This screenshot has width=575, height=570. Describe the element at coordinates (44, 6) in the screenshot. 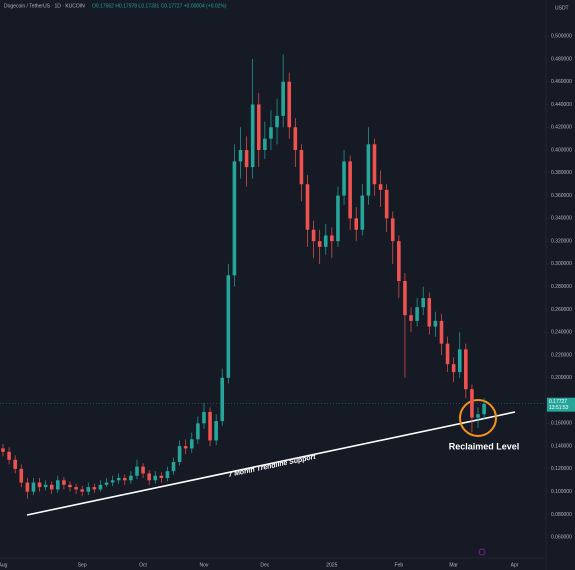

I see `chart-title: Dogecoin / TetherUS · 1D · KUCOIN` at that location.